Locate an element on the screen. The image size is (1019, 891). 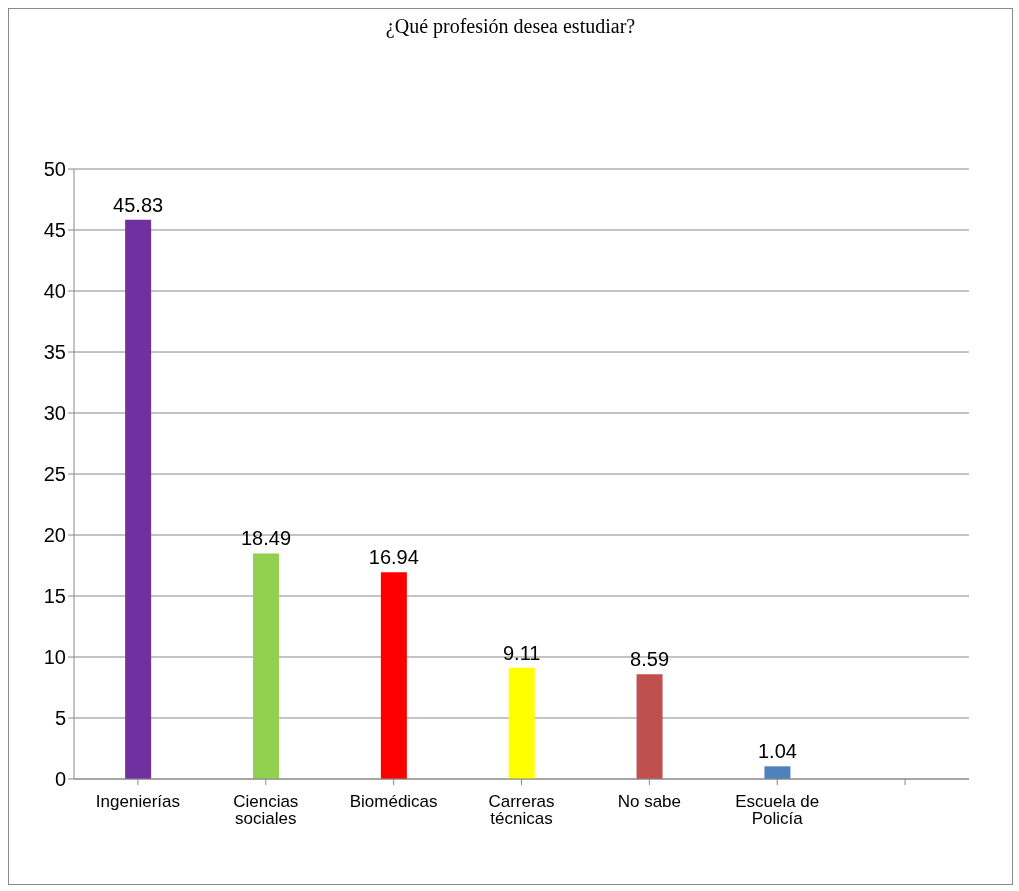
y-tick-label: 15 is located at coordinates (54, 596).